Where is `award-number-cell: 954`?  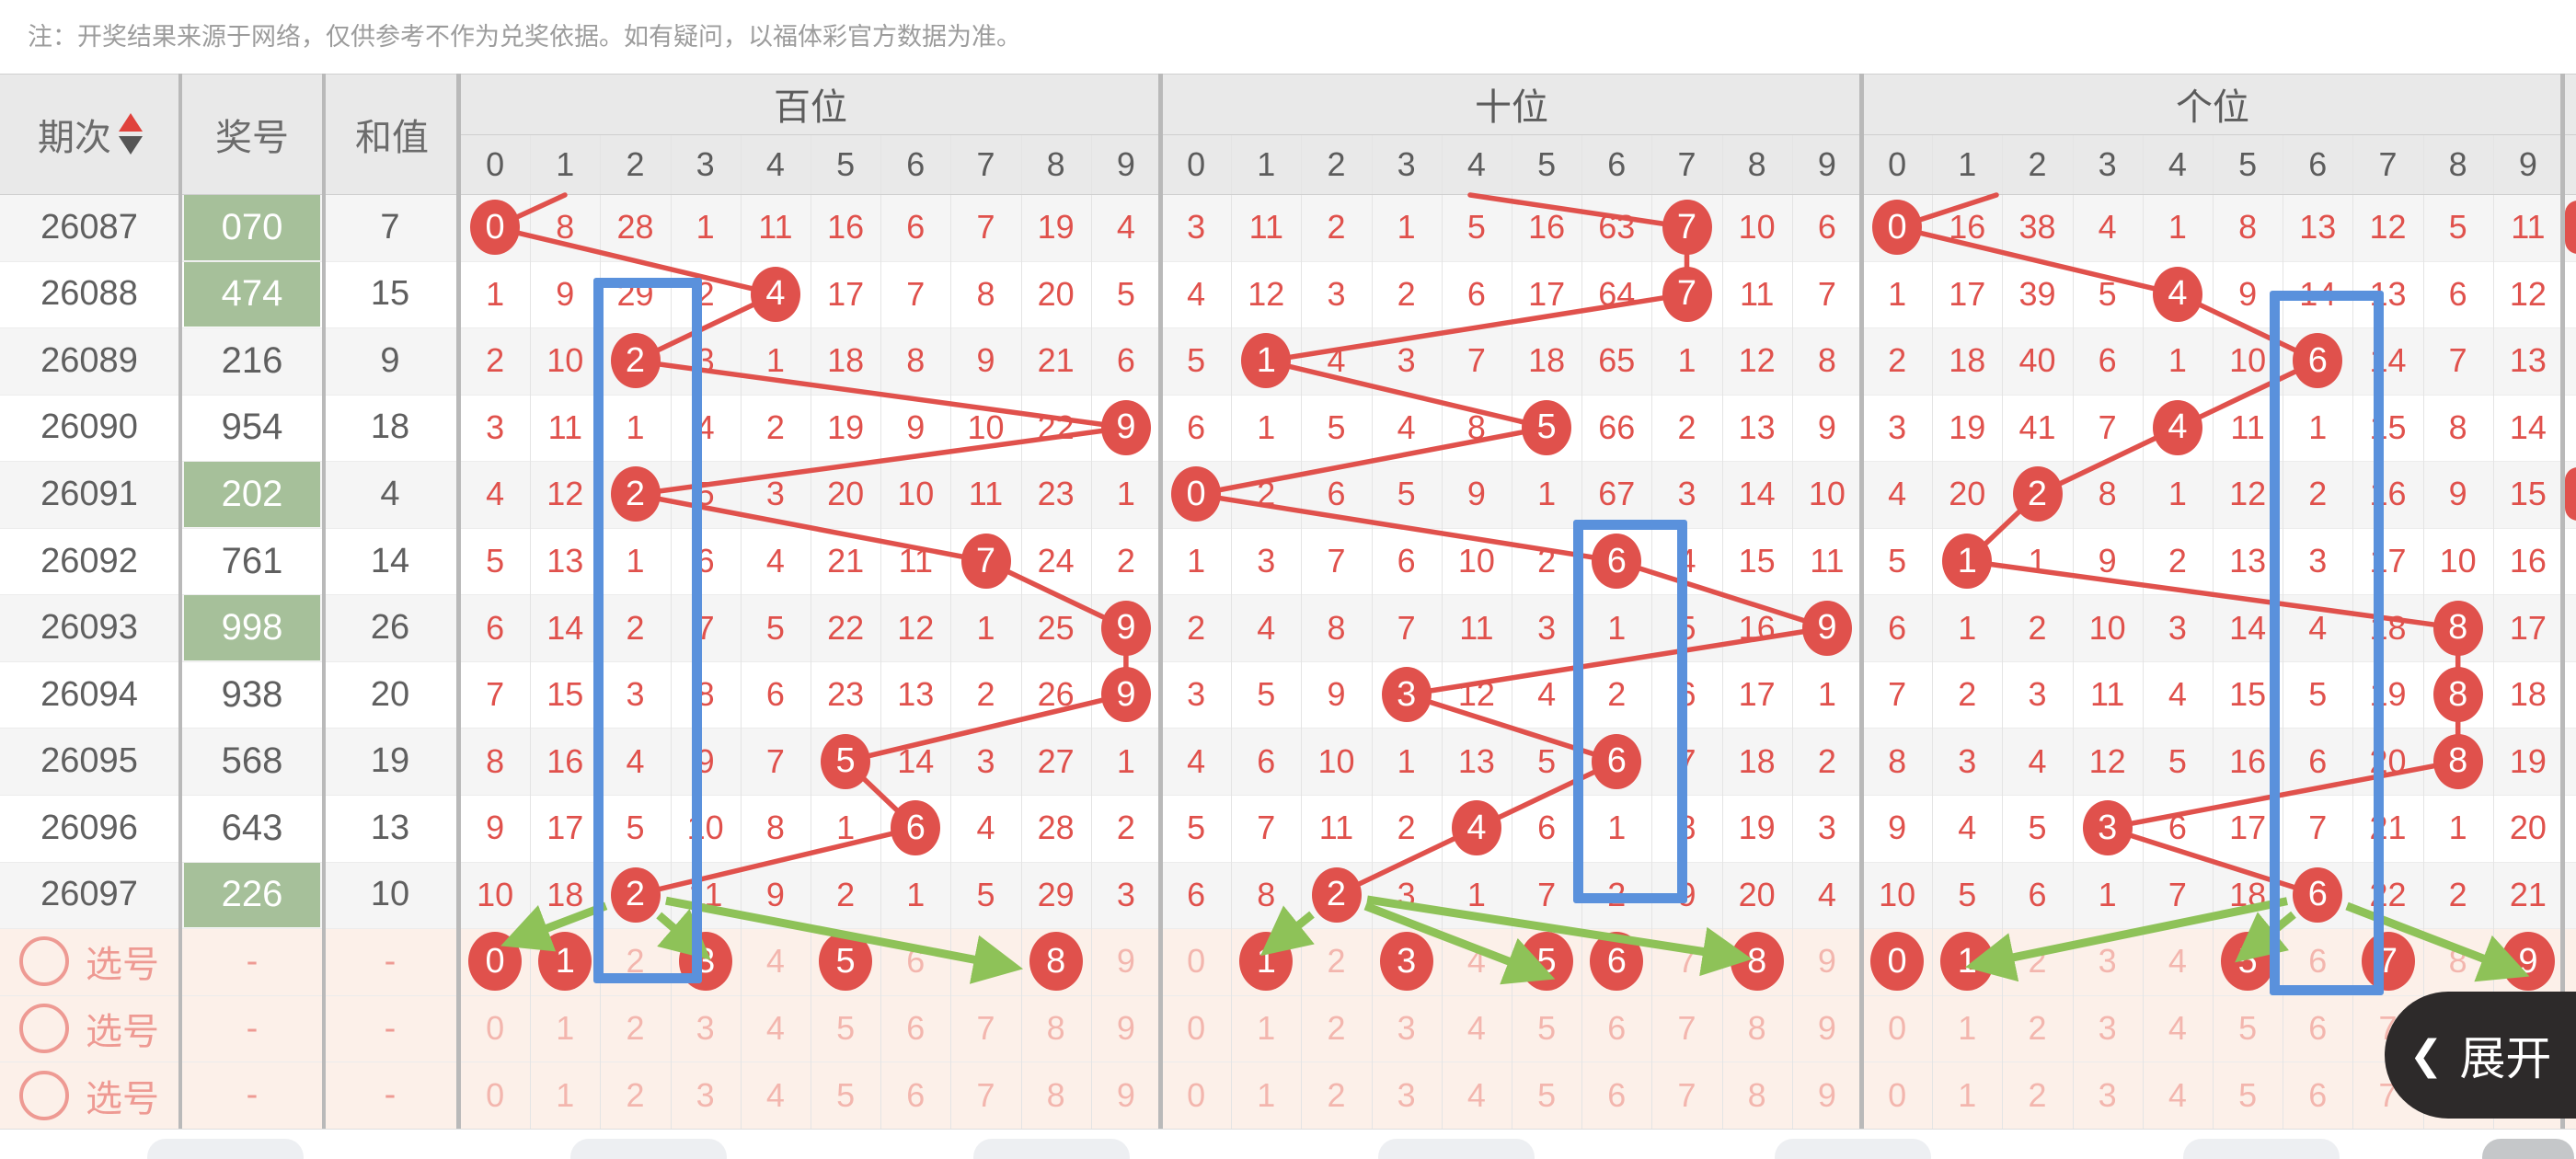 award-number-cell: 954 is located at coordinates (252, 427).